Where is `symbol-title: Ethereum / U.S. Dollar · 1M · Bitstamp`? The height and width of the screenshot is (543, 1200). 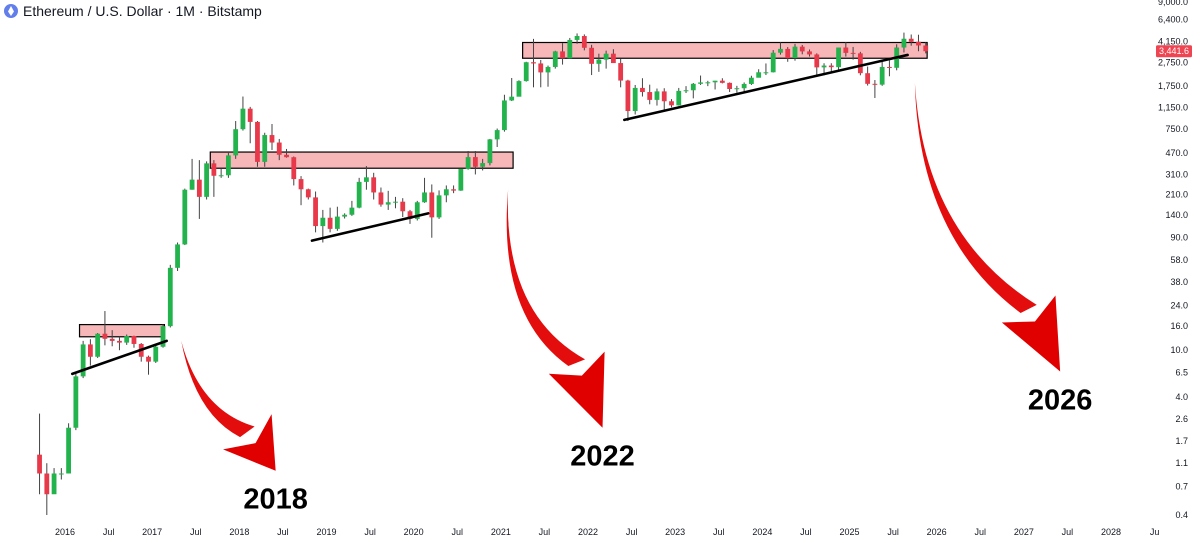 symbol-title: Ethereum / U.S. Dollar · 1M · Bitstamp is located at coordinates (142, 11).